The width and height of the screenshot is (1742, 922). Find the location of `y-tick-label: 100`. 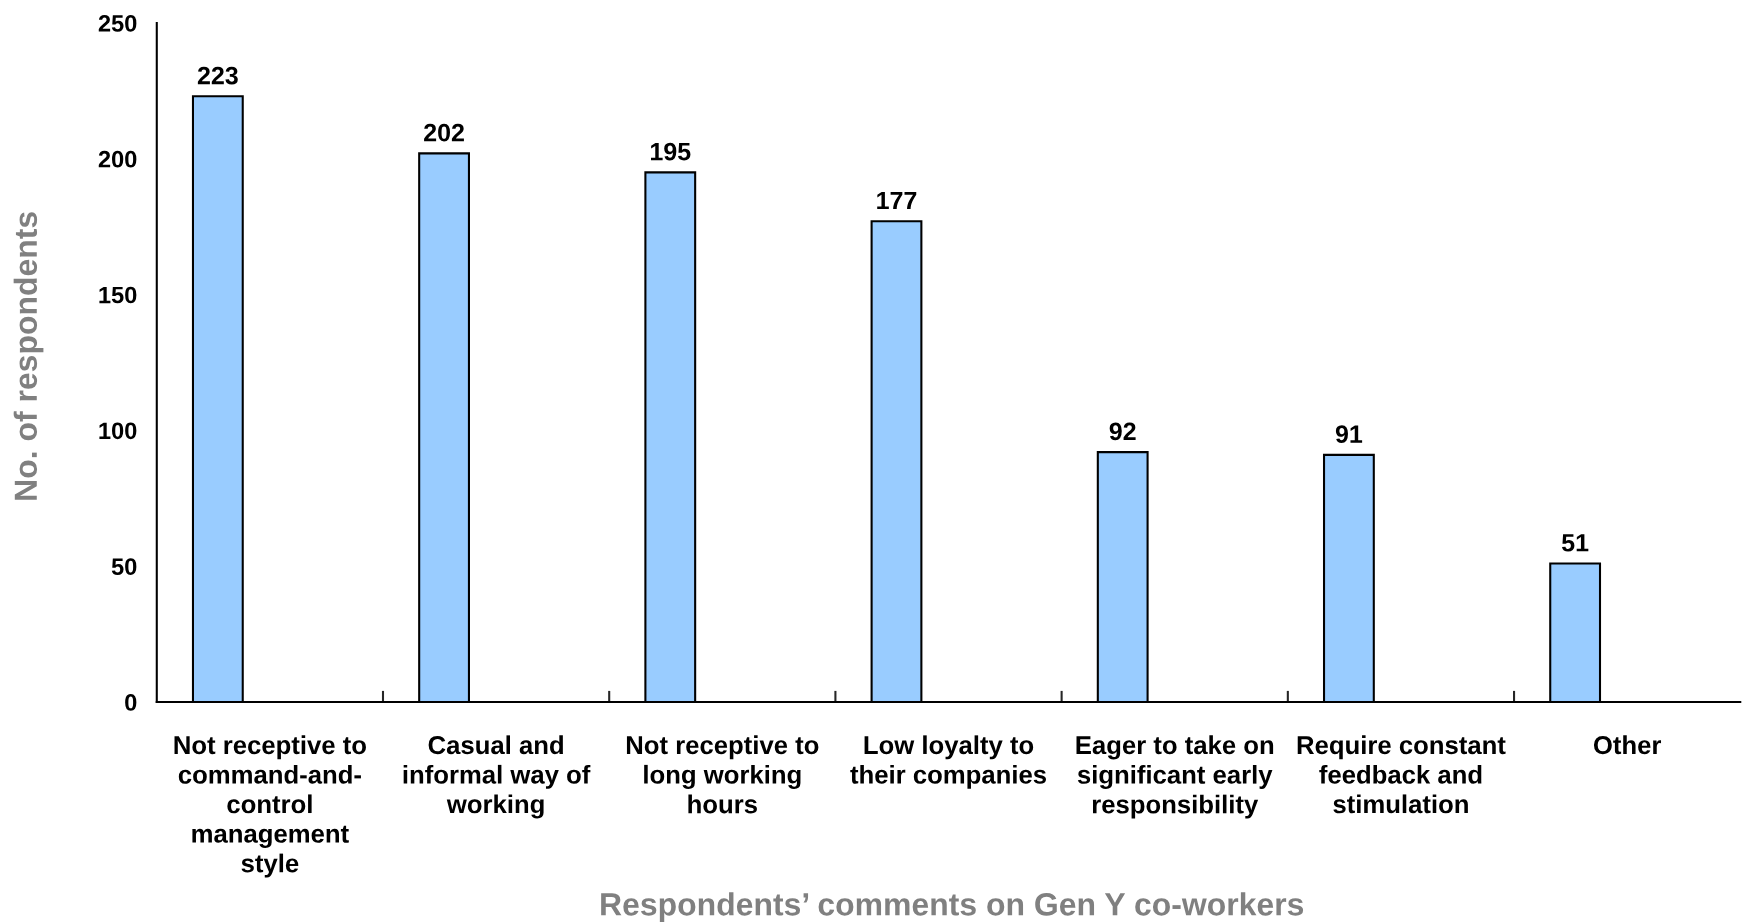

y-tick-label: 100 is located at coordinates (118, 431).